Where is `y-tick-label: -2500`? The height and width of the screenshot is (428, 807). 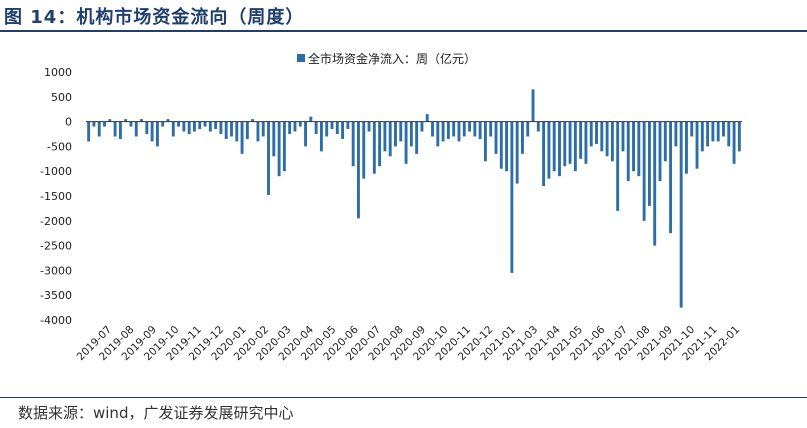
y-tick-label: -2500 is located at coordinates (56, 246).